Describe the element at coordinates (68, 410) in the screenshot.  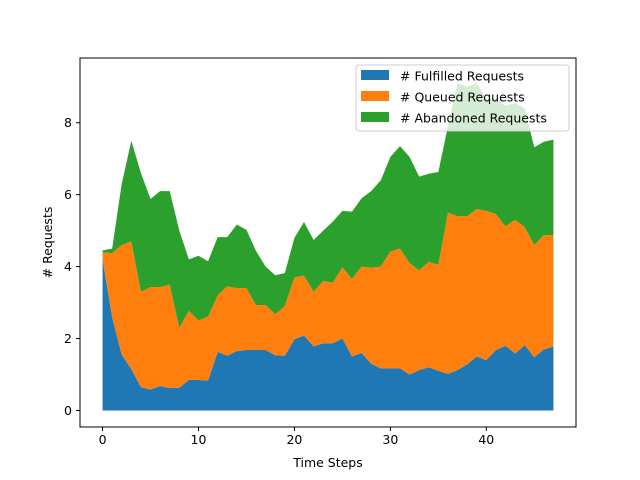
I see `y-tick-label: 0` at that location.